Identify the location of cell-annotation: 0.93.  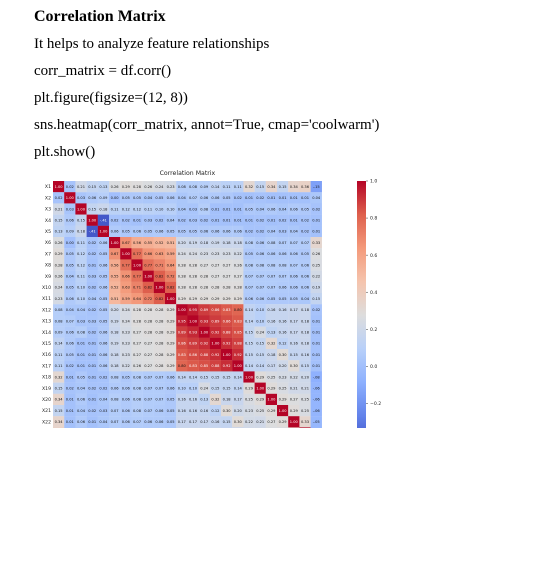
(193, 333).